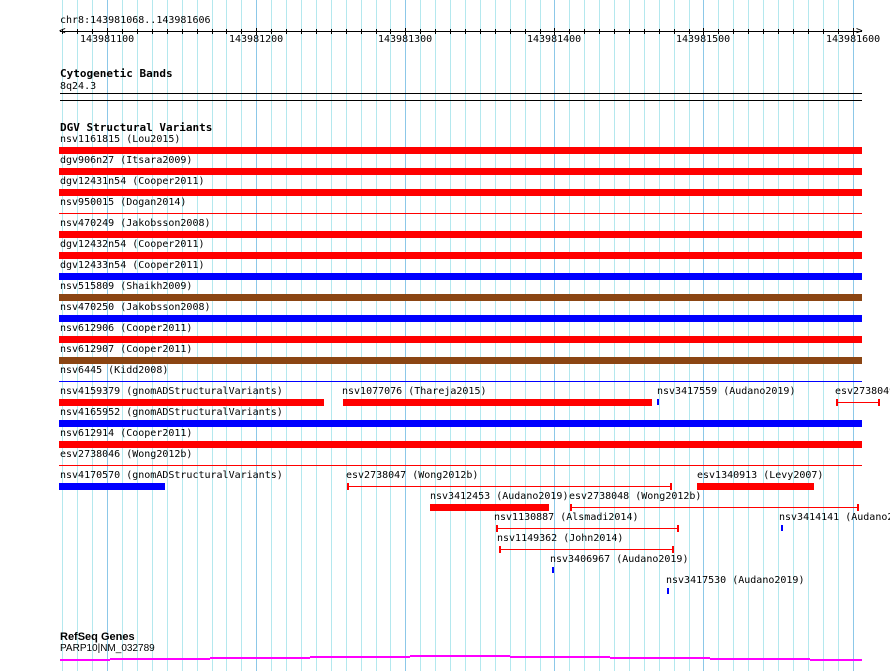  I want to click on feature-label: nsv4170570 (gnomADStructuralVariants), so click(171, 475).